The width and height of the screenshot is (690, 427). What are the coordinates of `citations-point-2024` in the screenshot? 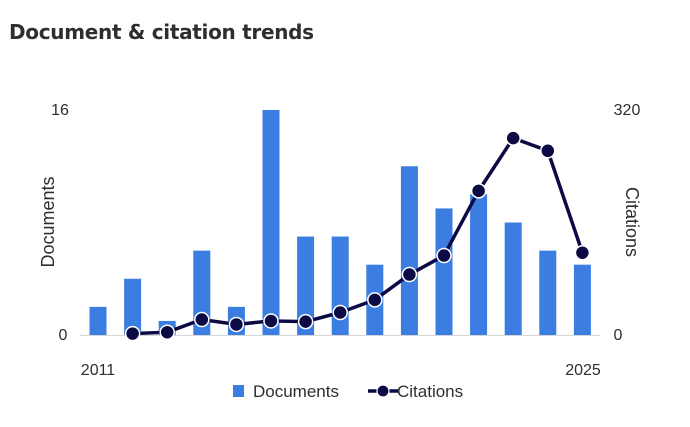 It's located at (548, 151).